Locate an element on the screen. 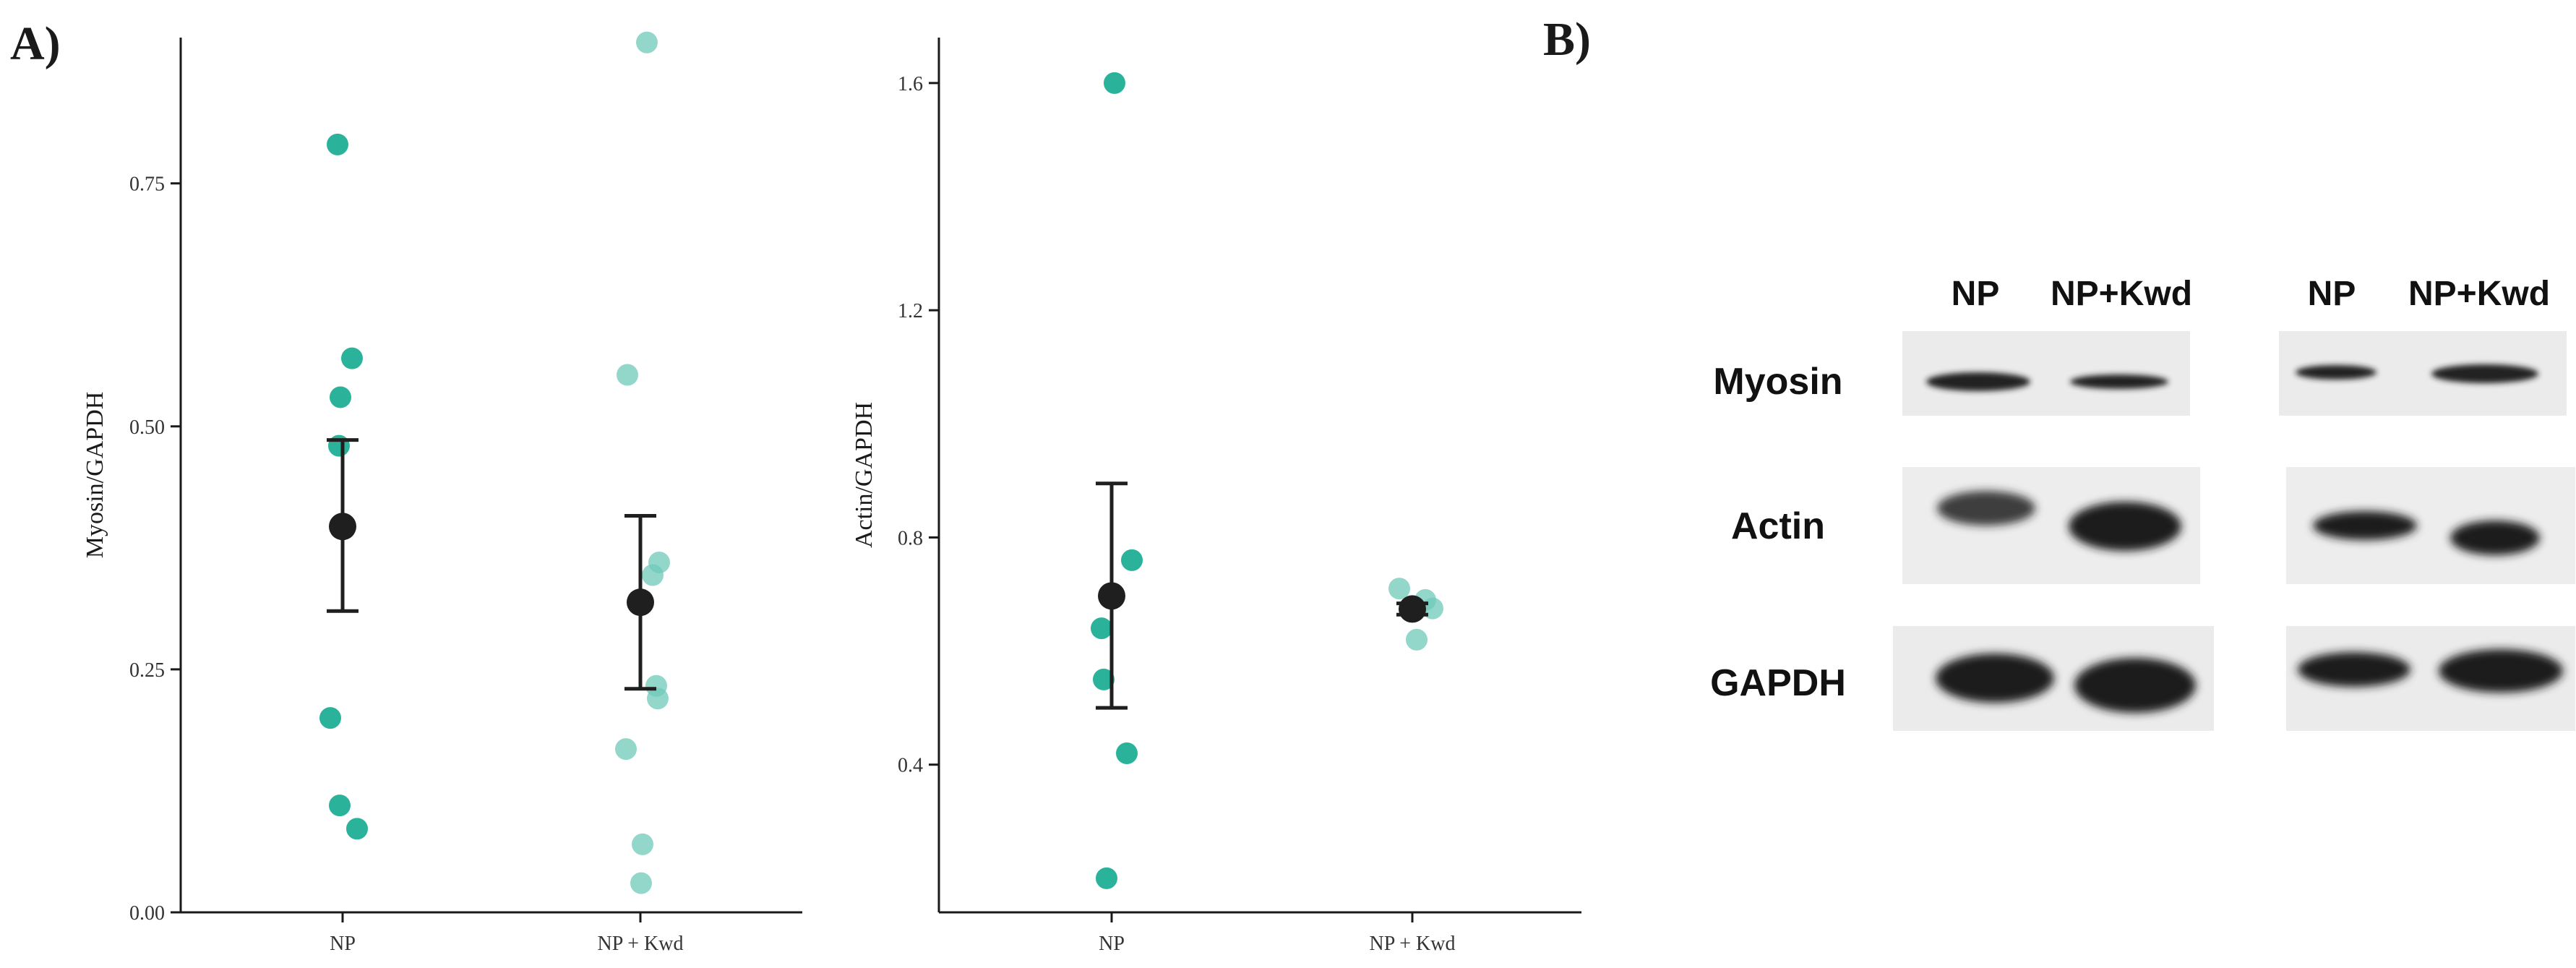  band-actin-kwd-left is located at coordinates (2125, 526).